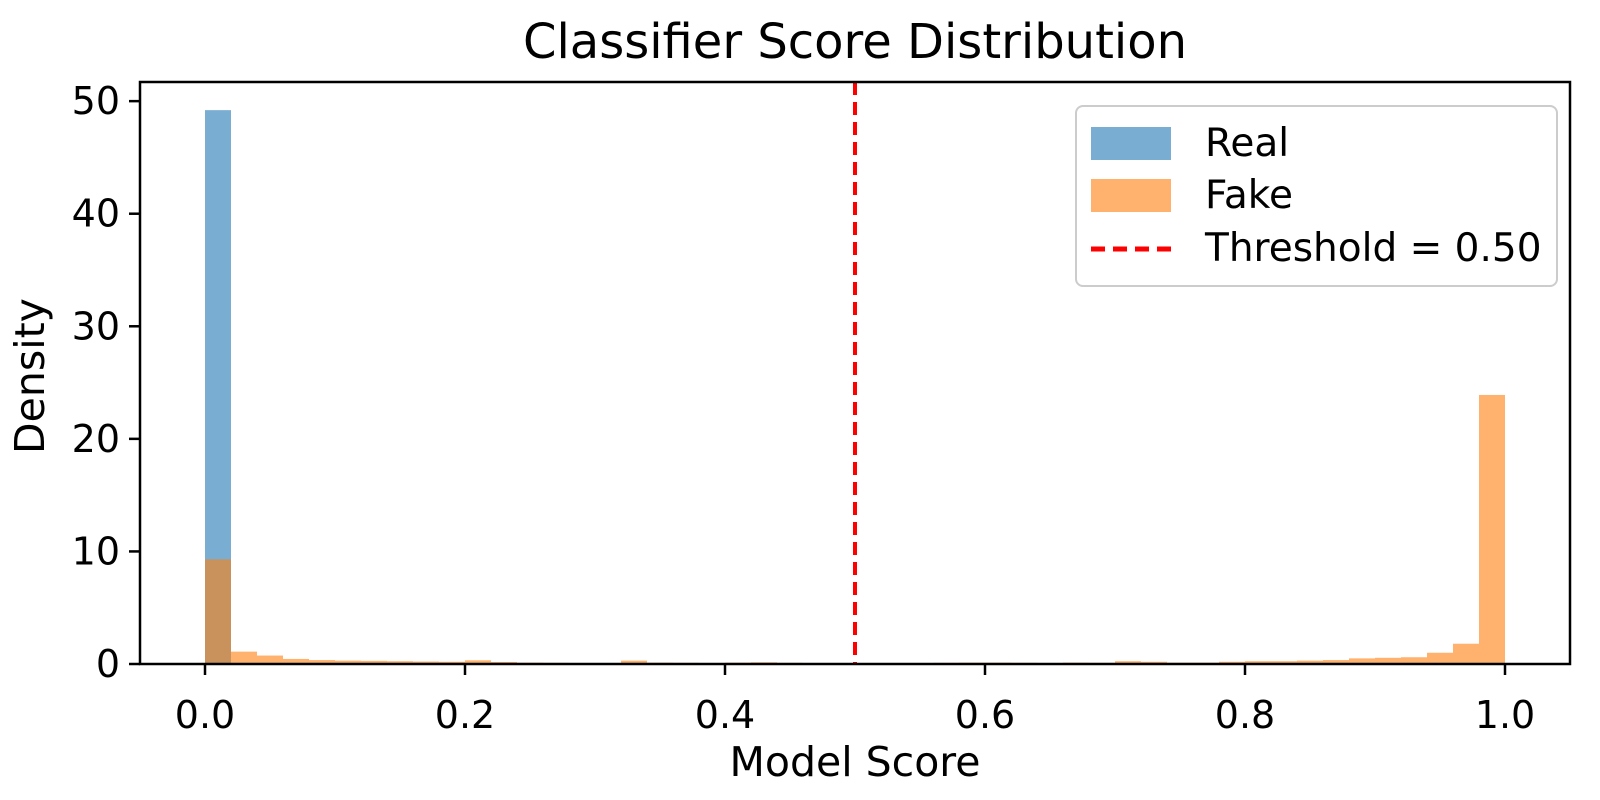 The image size is (1600, 800). I want to click on legend-item-threshold: Threshold = 0.50, so click(1316, 249).